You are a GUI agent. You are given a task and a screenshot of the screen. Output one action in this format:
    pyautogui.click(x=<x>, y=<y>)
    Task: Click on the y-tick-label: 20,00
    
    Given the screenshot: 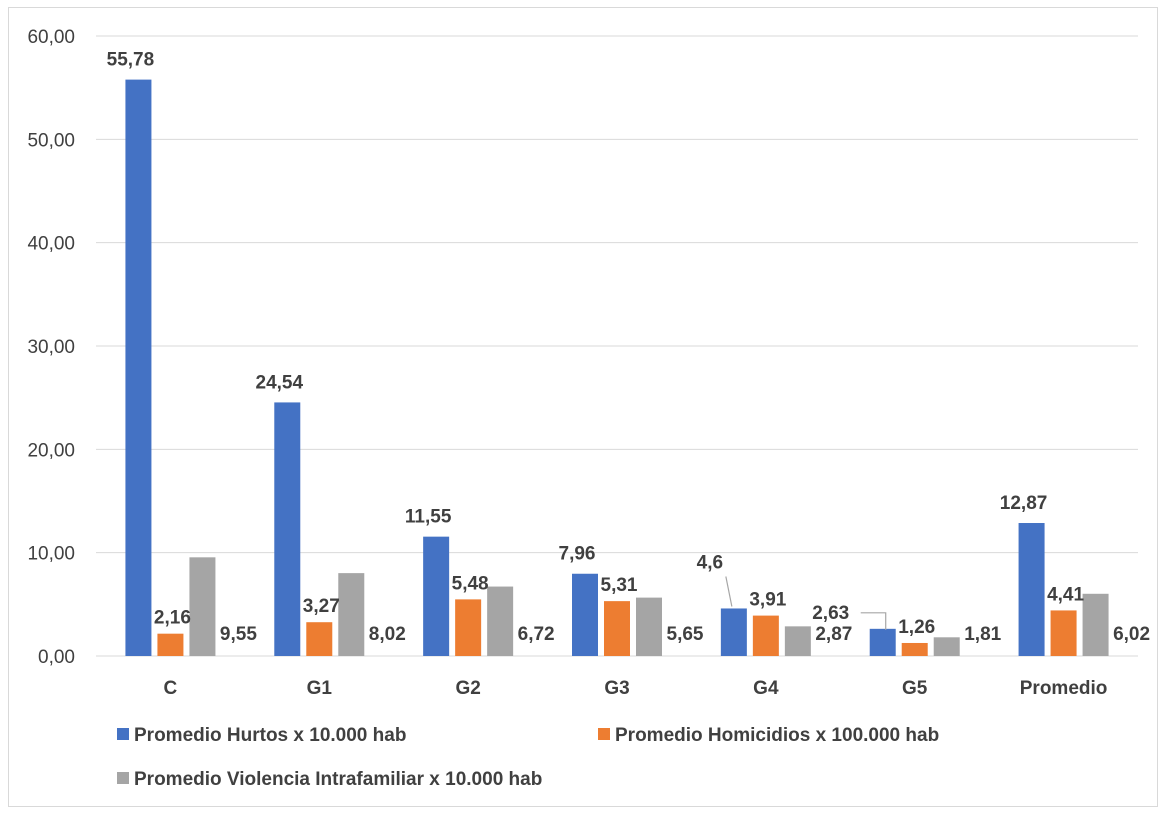 What is the action you would take?
    pyautogui.click(x=51, y=450)
    